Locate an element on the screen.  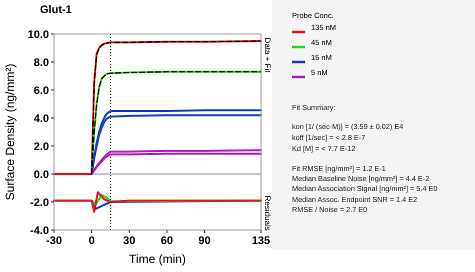
x-tick-label: 30 is located at coordinates (129, 241).